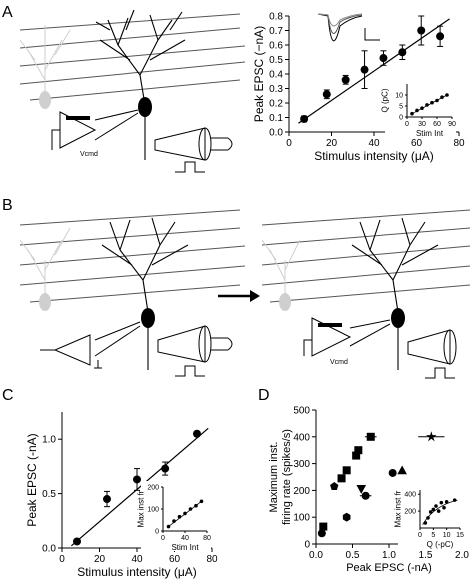 The image size is (474, 586). What do you see at coordinates (190, 509) in the screenshot?
I see `C-inset-data-point` at bounding box center [190, 509].